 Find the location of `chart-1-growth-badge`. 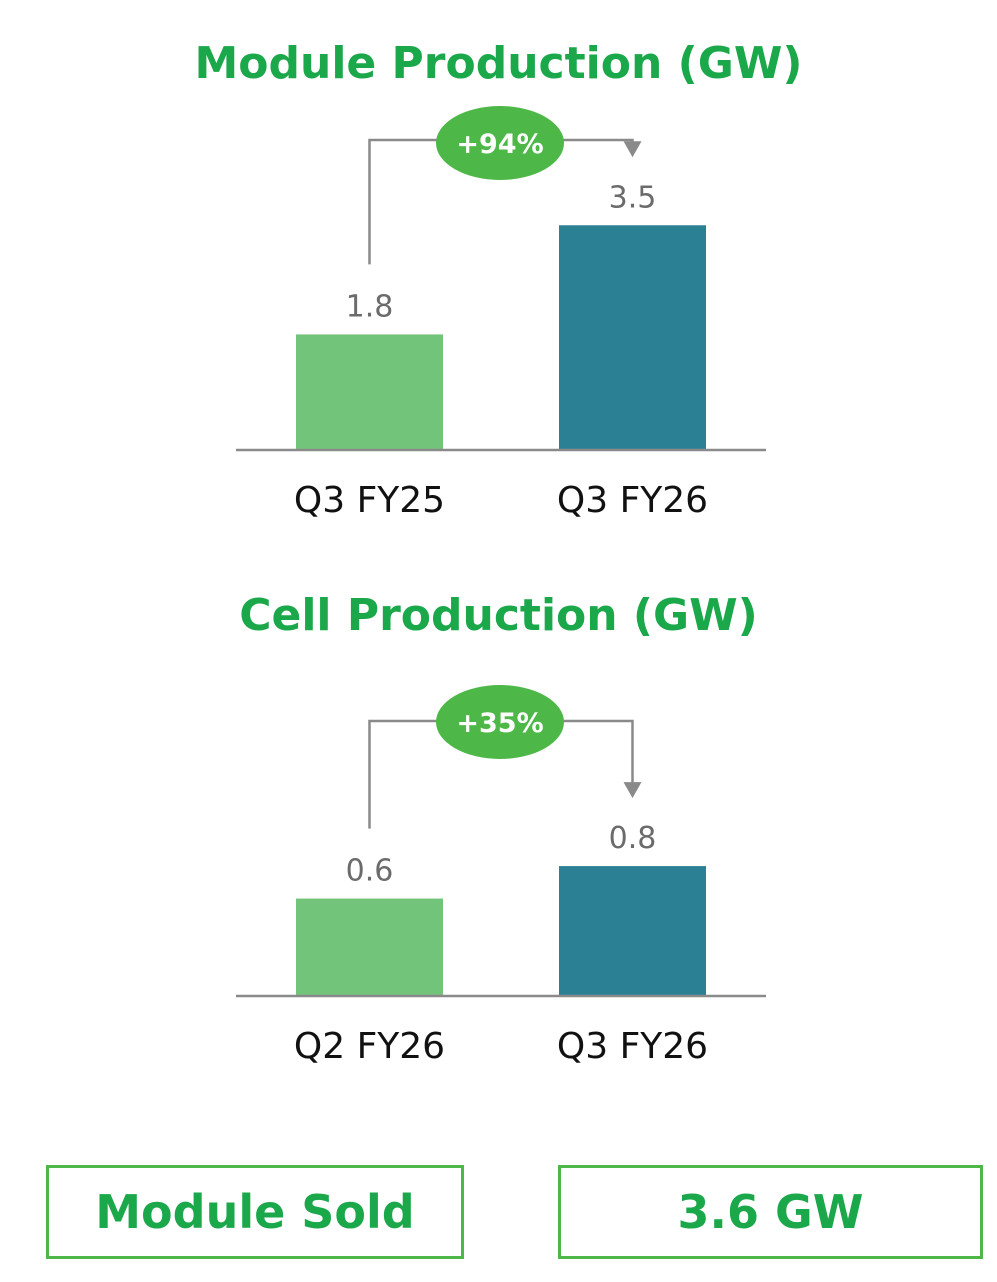

chart-1-growth-badge is located at coordinates (500, 143).